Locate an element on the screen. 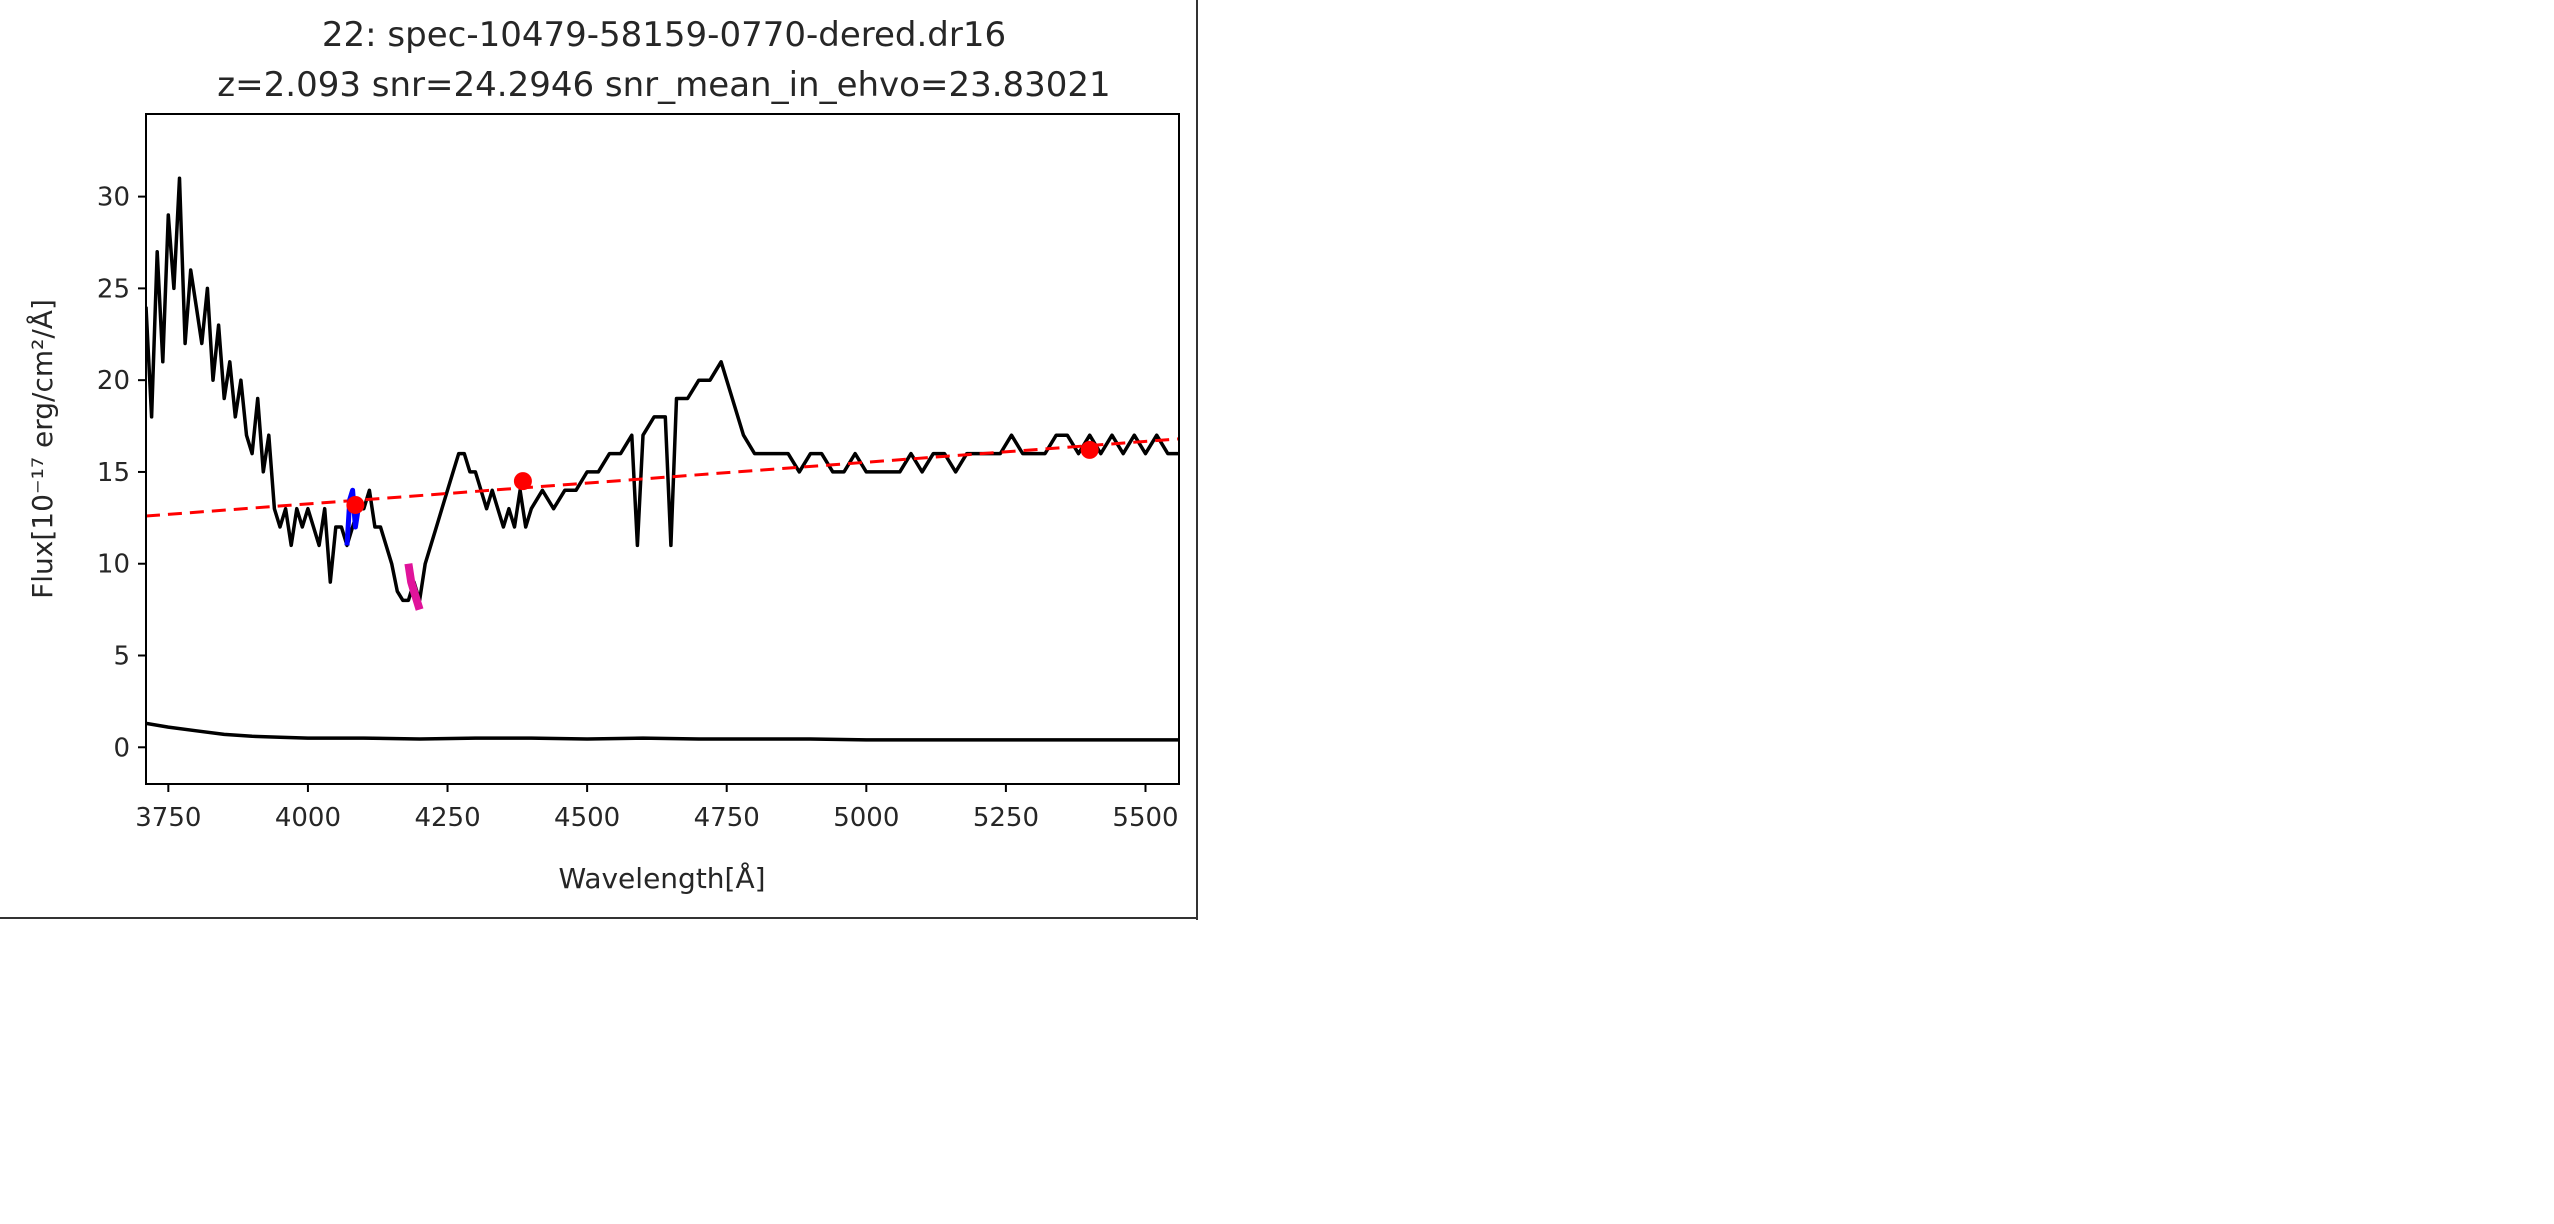  error-series-line is located at coordinates (662, 731).